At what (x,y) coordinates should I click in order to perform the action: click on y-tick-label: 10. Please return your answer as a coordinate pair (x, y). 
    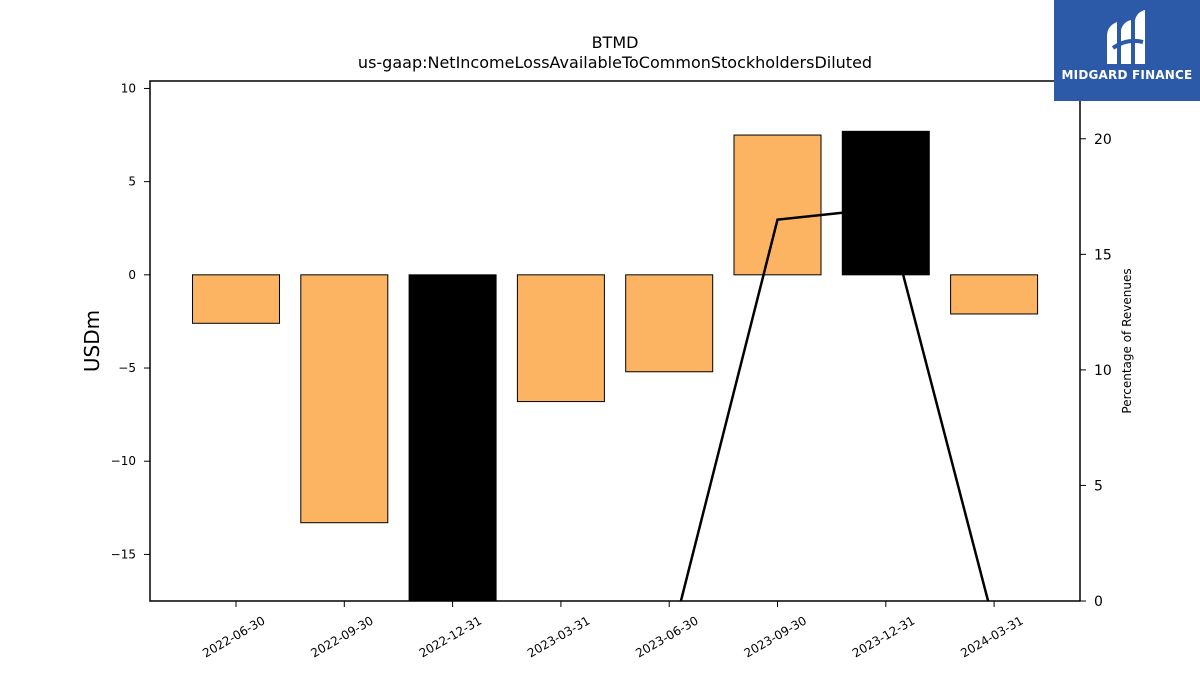
    Looking at the image, I should click on (128, 88).